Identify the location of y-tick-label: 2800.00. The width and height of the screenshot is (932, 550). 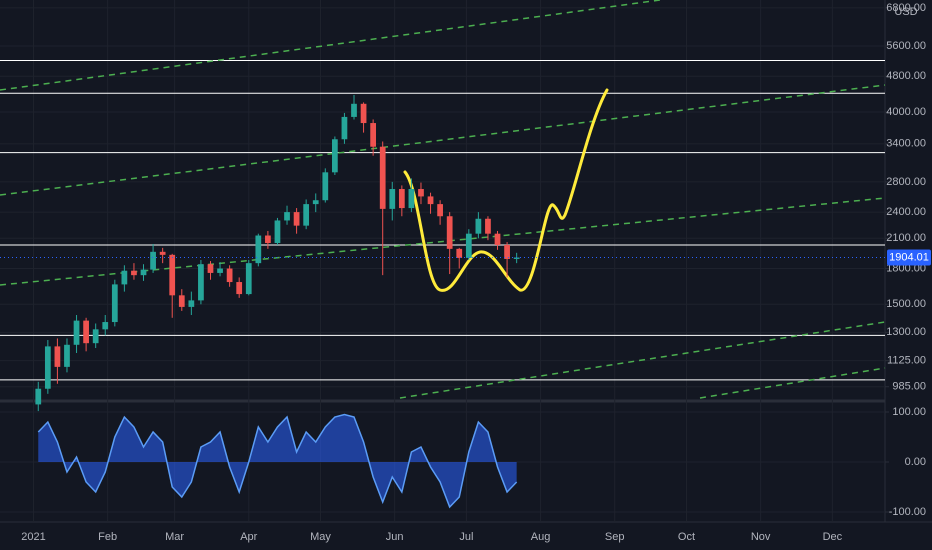
(906, 182).